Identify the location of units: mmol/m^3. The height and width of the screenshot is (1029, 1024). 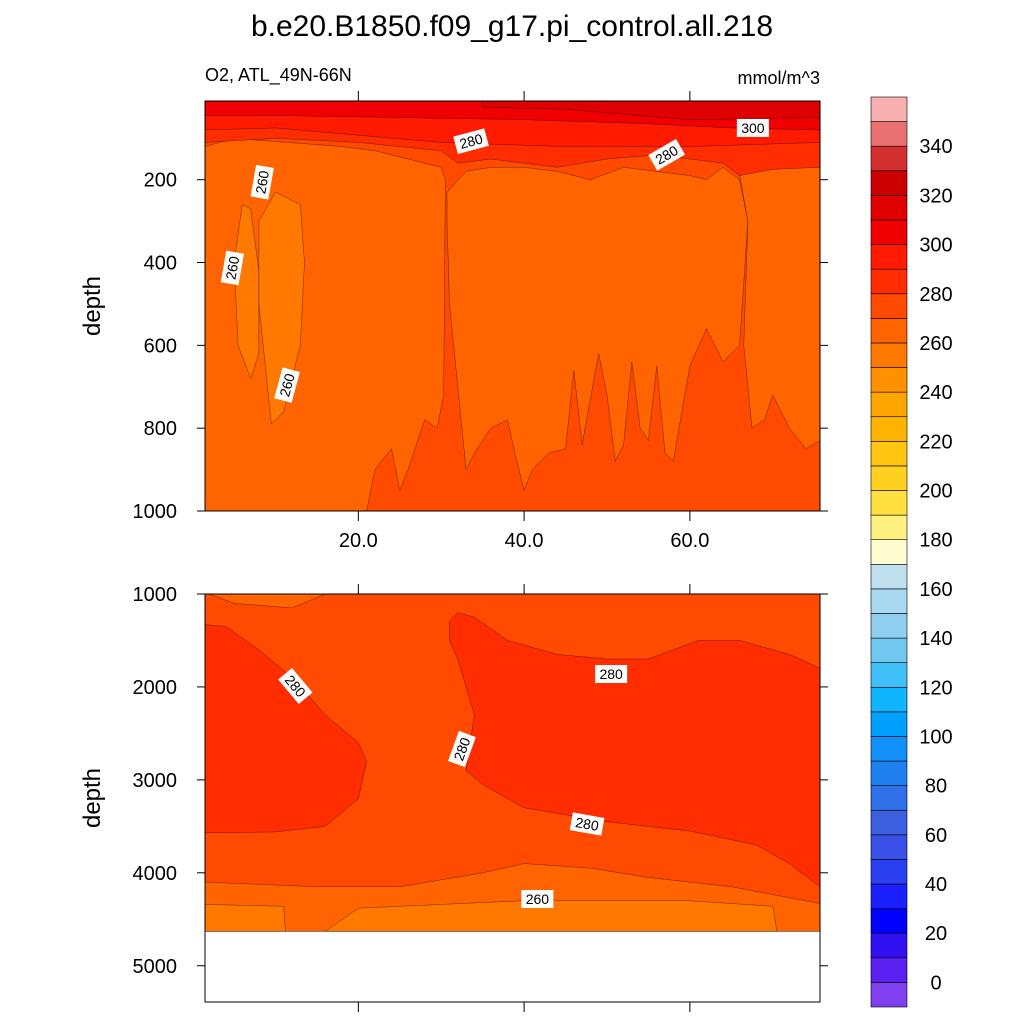
(779, 78).